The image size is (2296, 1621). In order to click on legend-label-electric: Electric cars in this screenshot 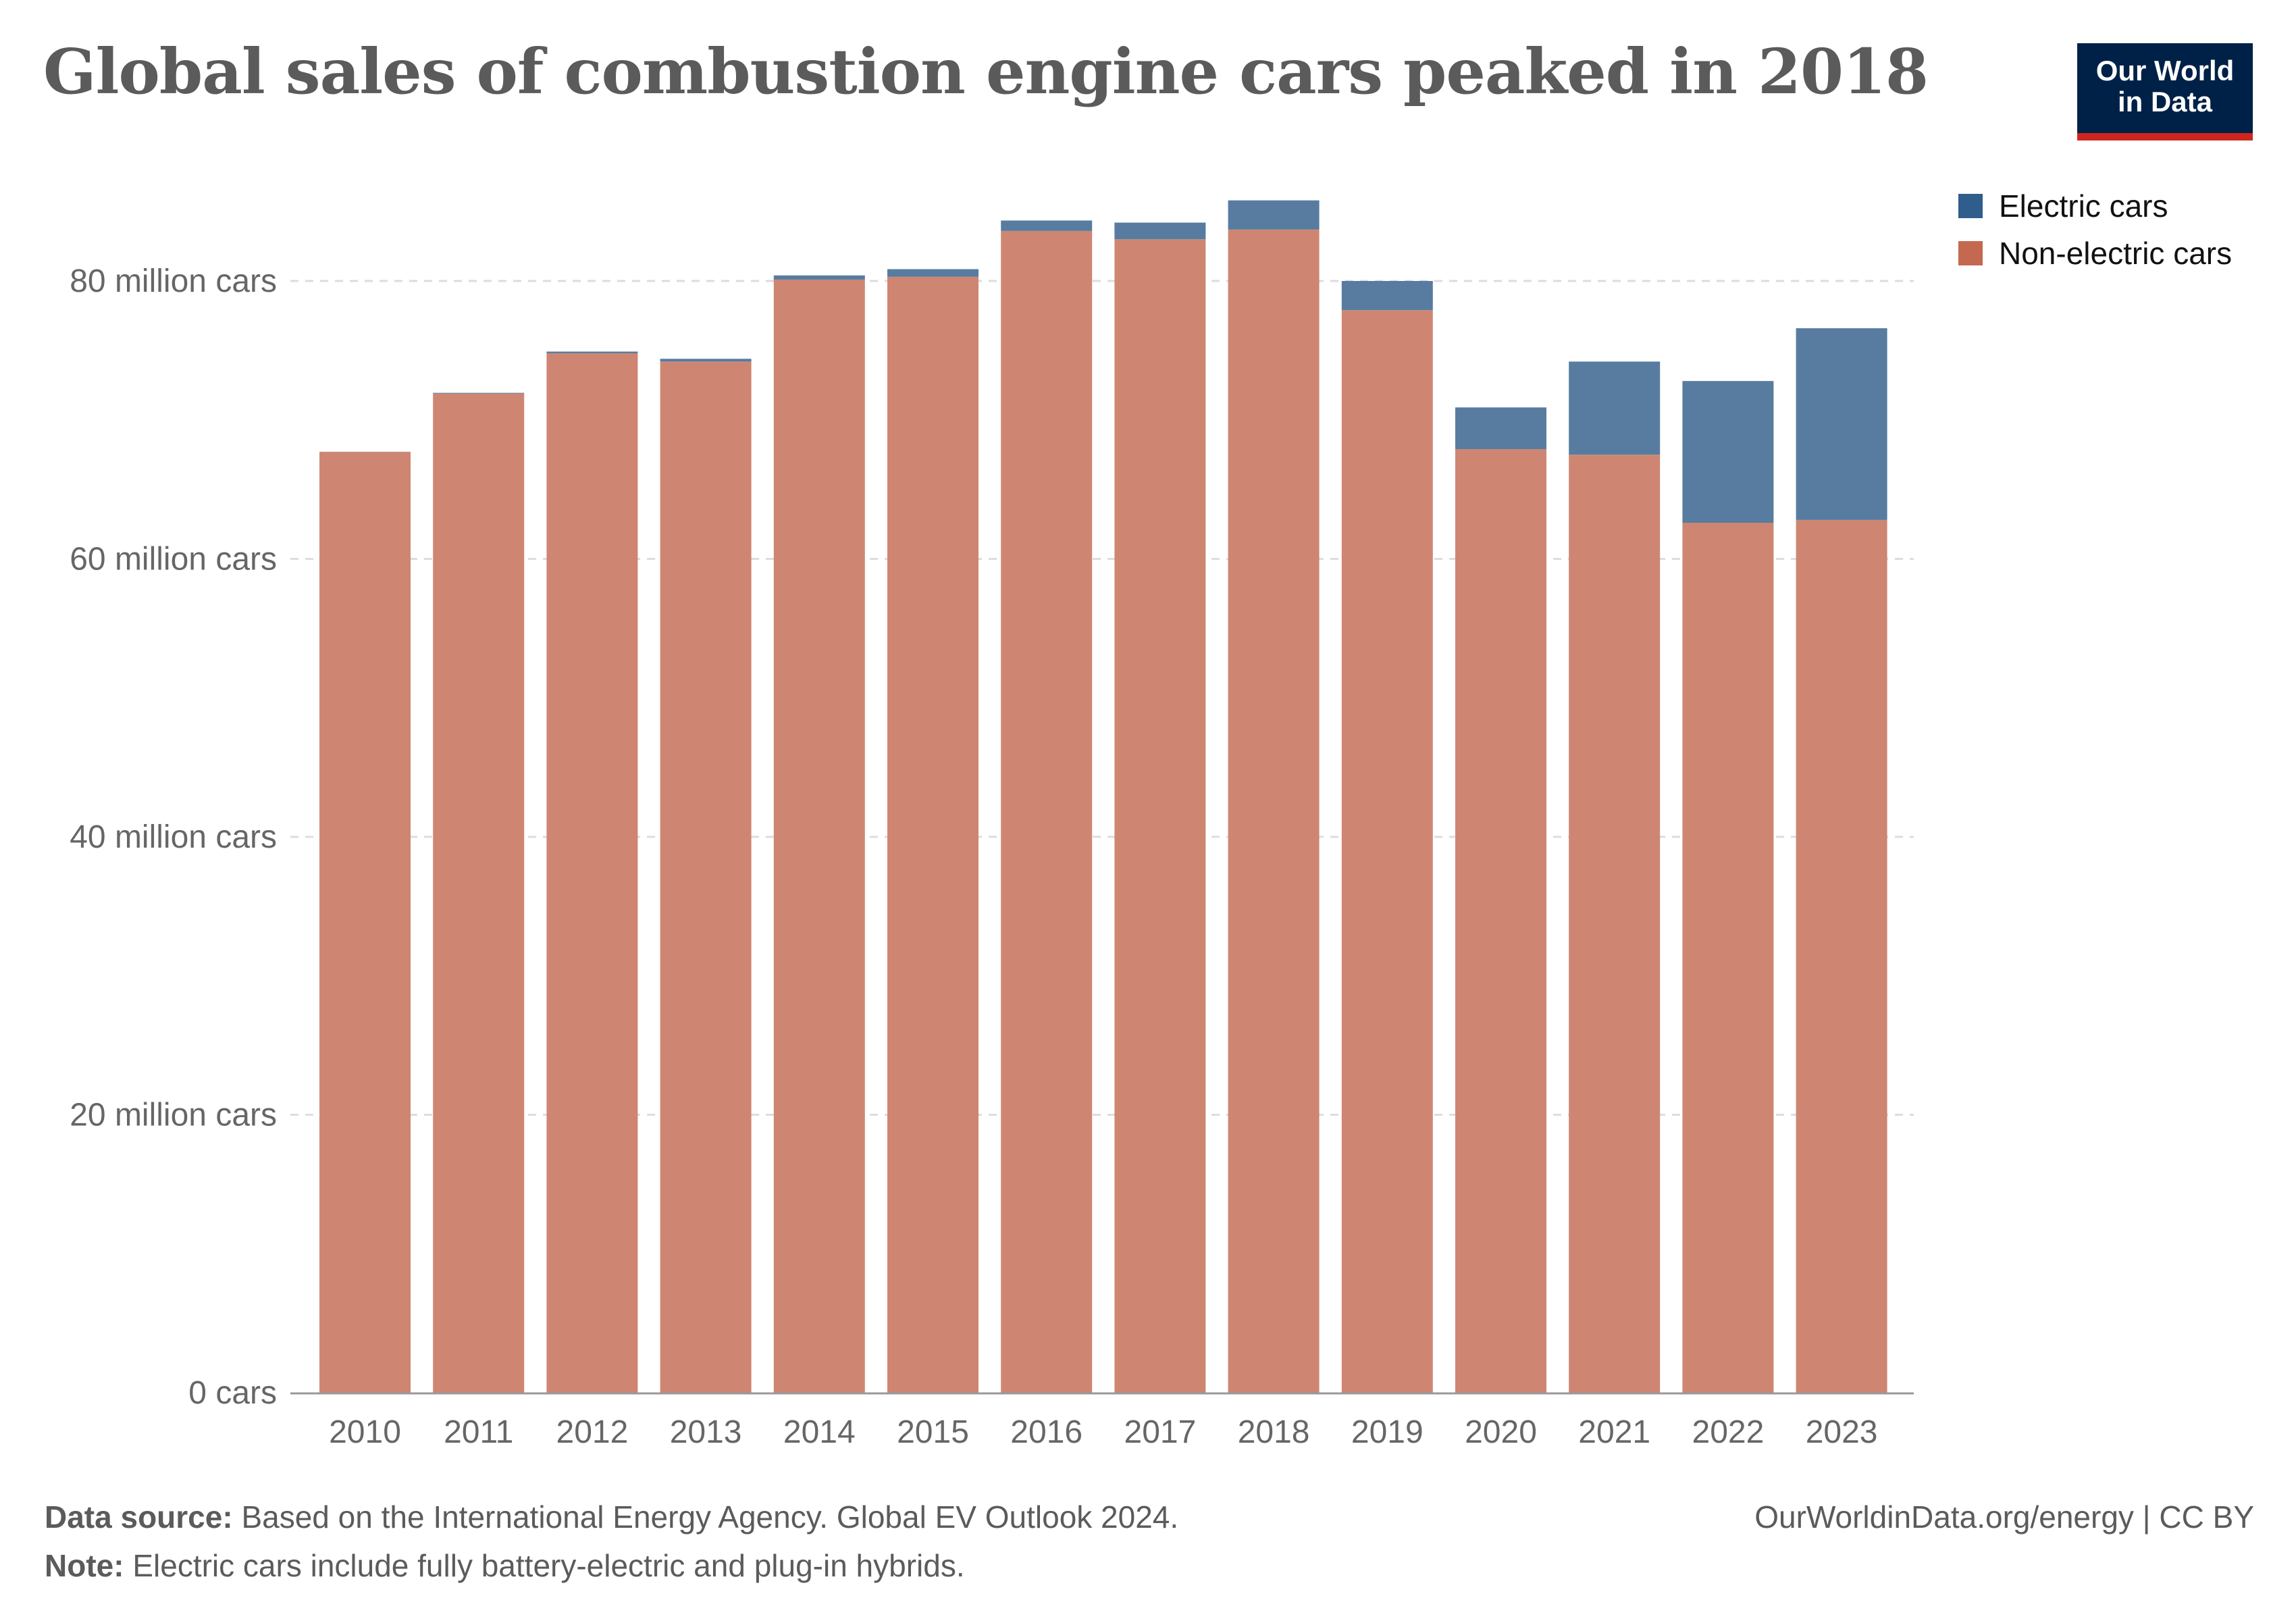, I will do `click(2083, 206)`.